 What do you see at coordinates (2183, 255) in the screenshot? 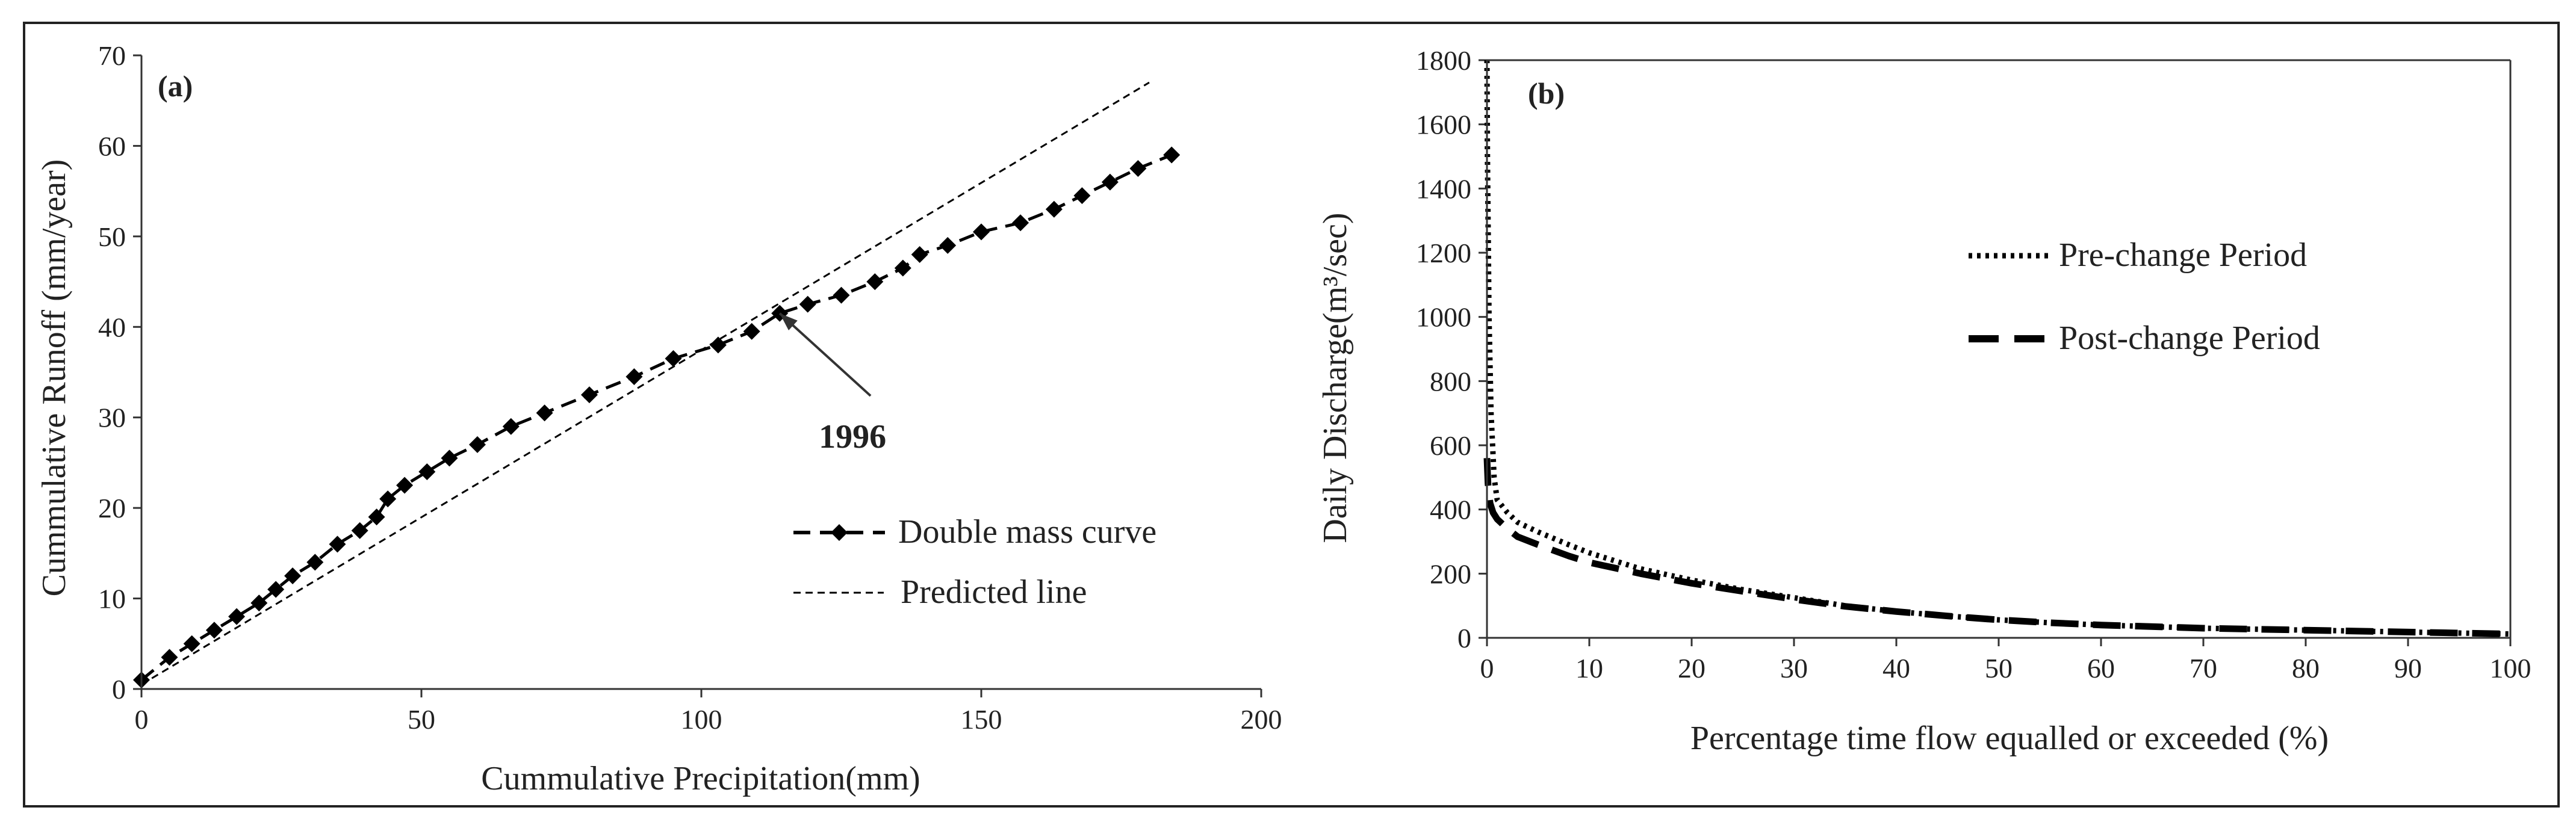
I see `legend-label-pre-change: Pre-change Period` at bounding box center [2183, 255].